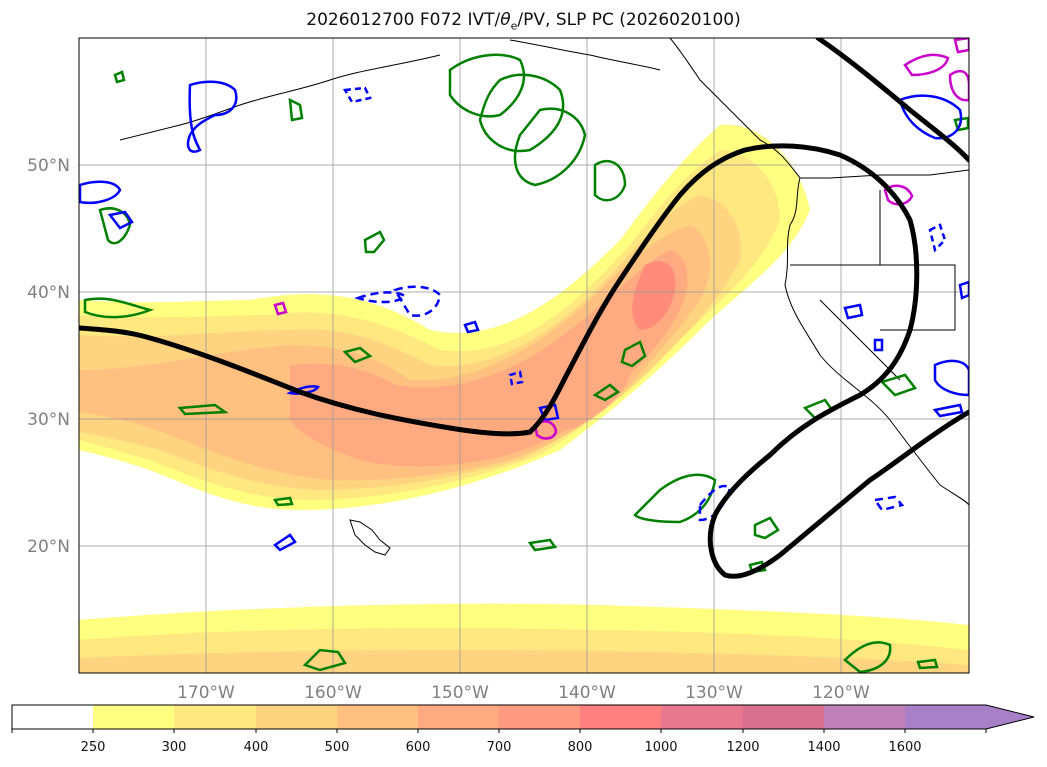 Image resolution: width=1047 pixels, height=767 pixels. What do you see at coordinates (206, 693) in the screenshot?
I see `lon-label: 170°W` at bounding box center [206, 693].